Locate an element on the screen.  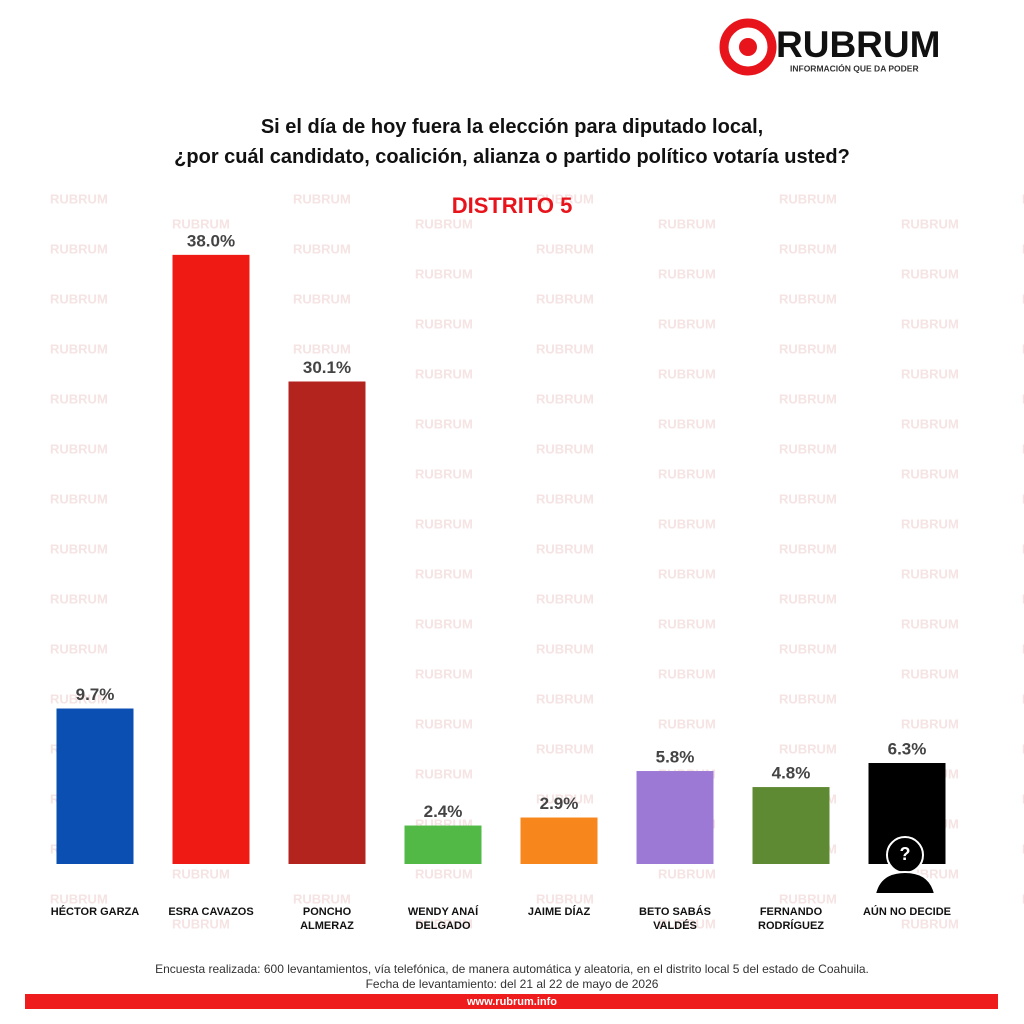
value-label: 6.3% is located at coordinates (907, 748).